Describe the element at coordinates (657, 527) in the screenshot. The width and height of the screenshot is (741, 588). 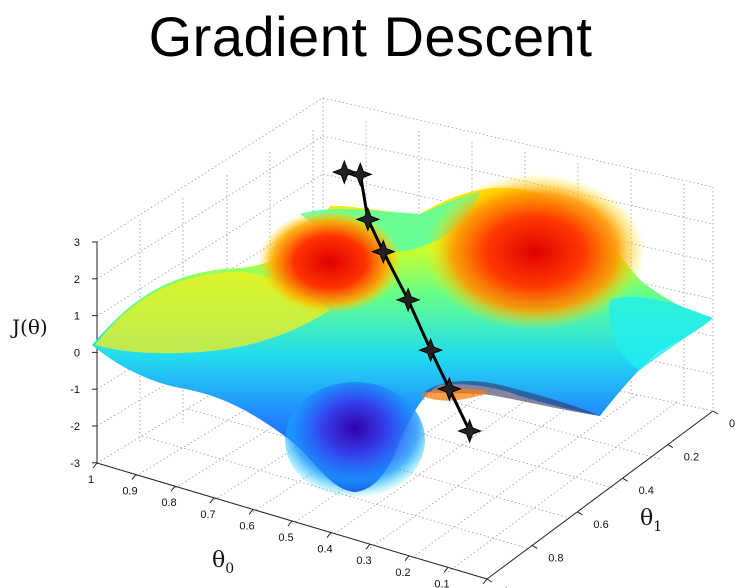
I see `y-axis-label-sub: 1` at that location.